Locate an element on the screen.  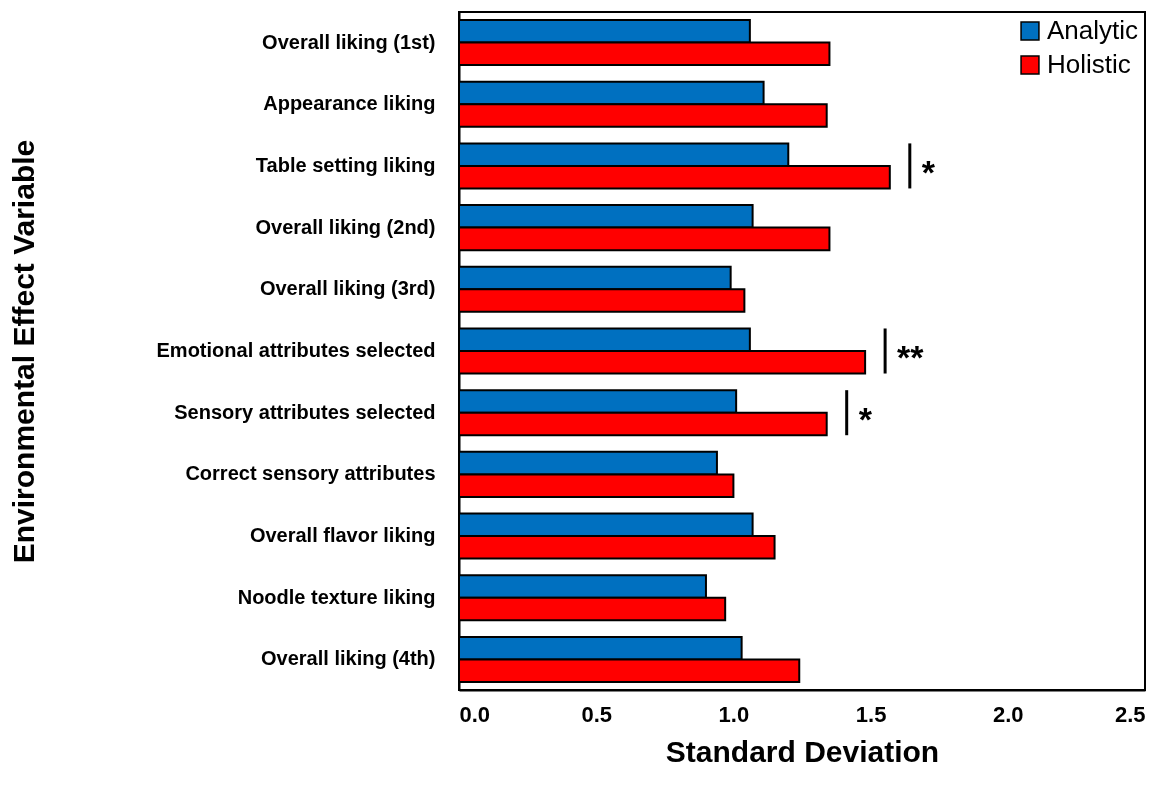
legend-label: Holistic is located at coordinates (1089, 64).